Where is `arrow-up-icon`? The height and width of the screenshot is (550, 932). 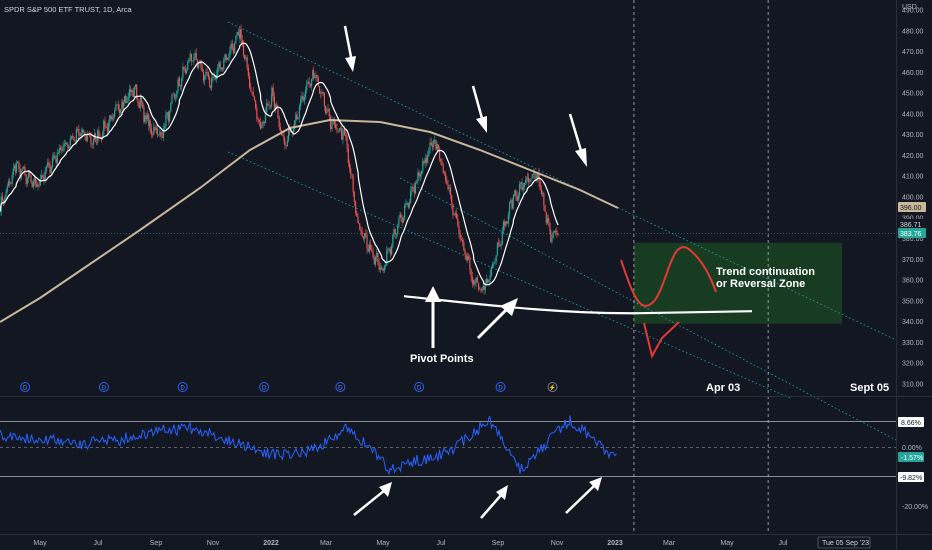
arrow-up-icon is located at coordinates (433, 317).